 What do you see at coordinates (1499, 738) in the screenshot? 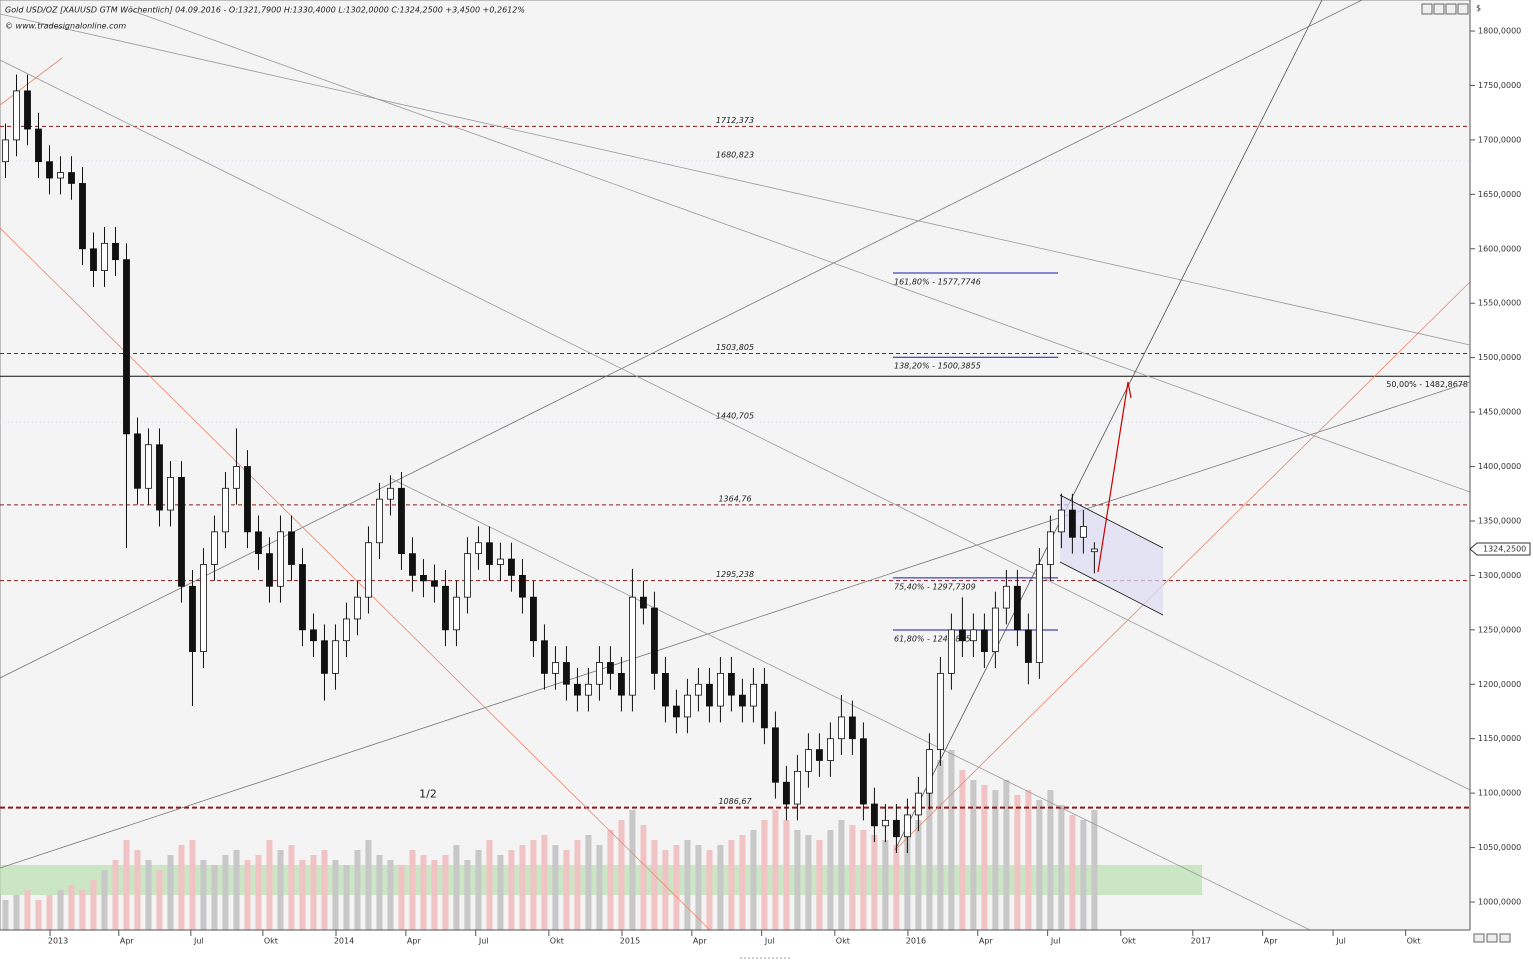
I see `y-tick-label: 1150,0000` at bounding box center [1499, 738].